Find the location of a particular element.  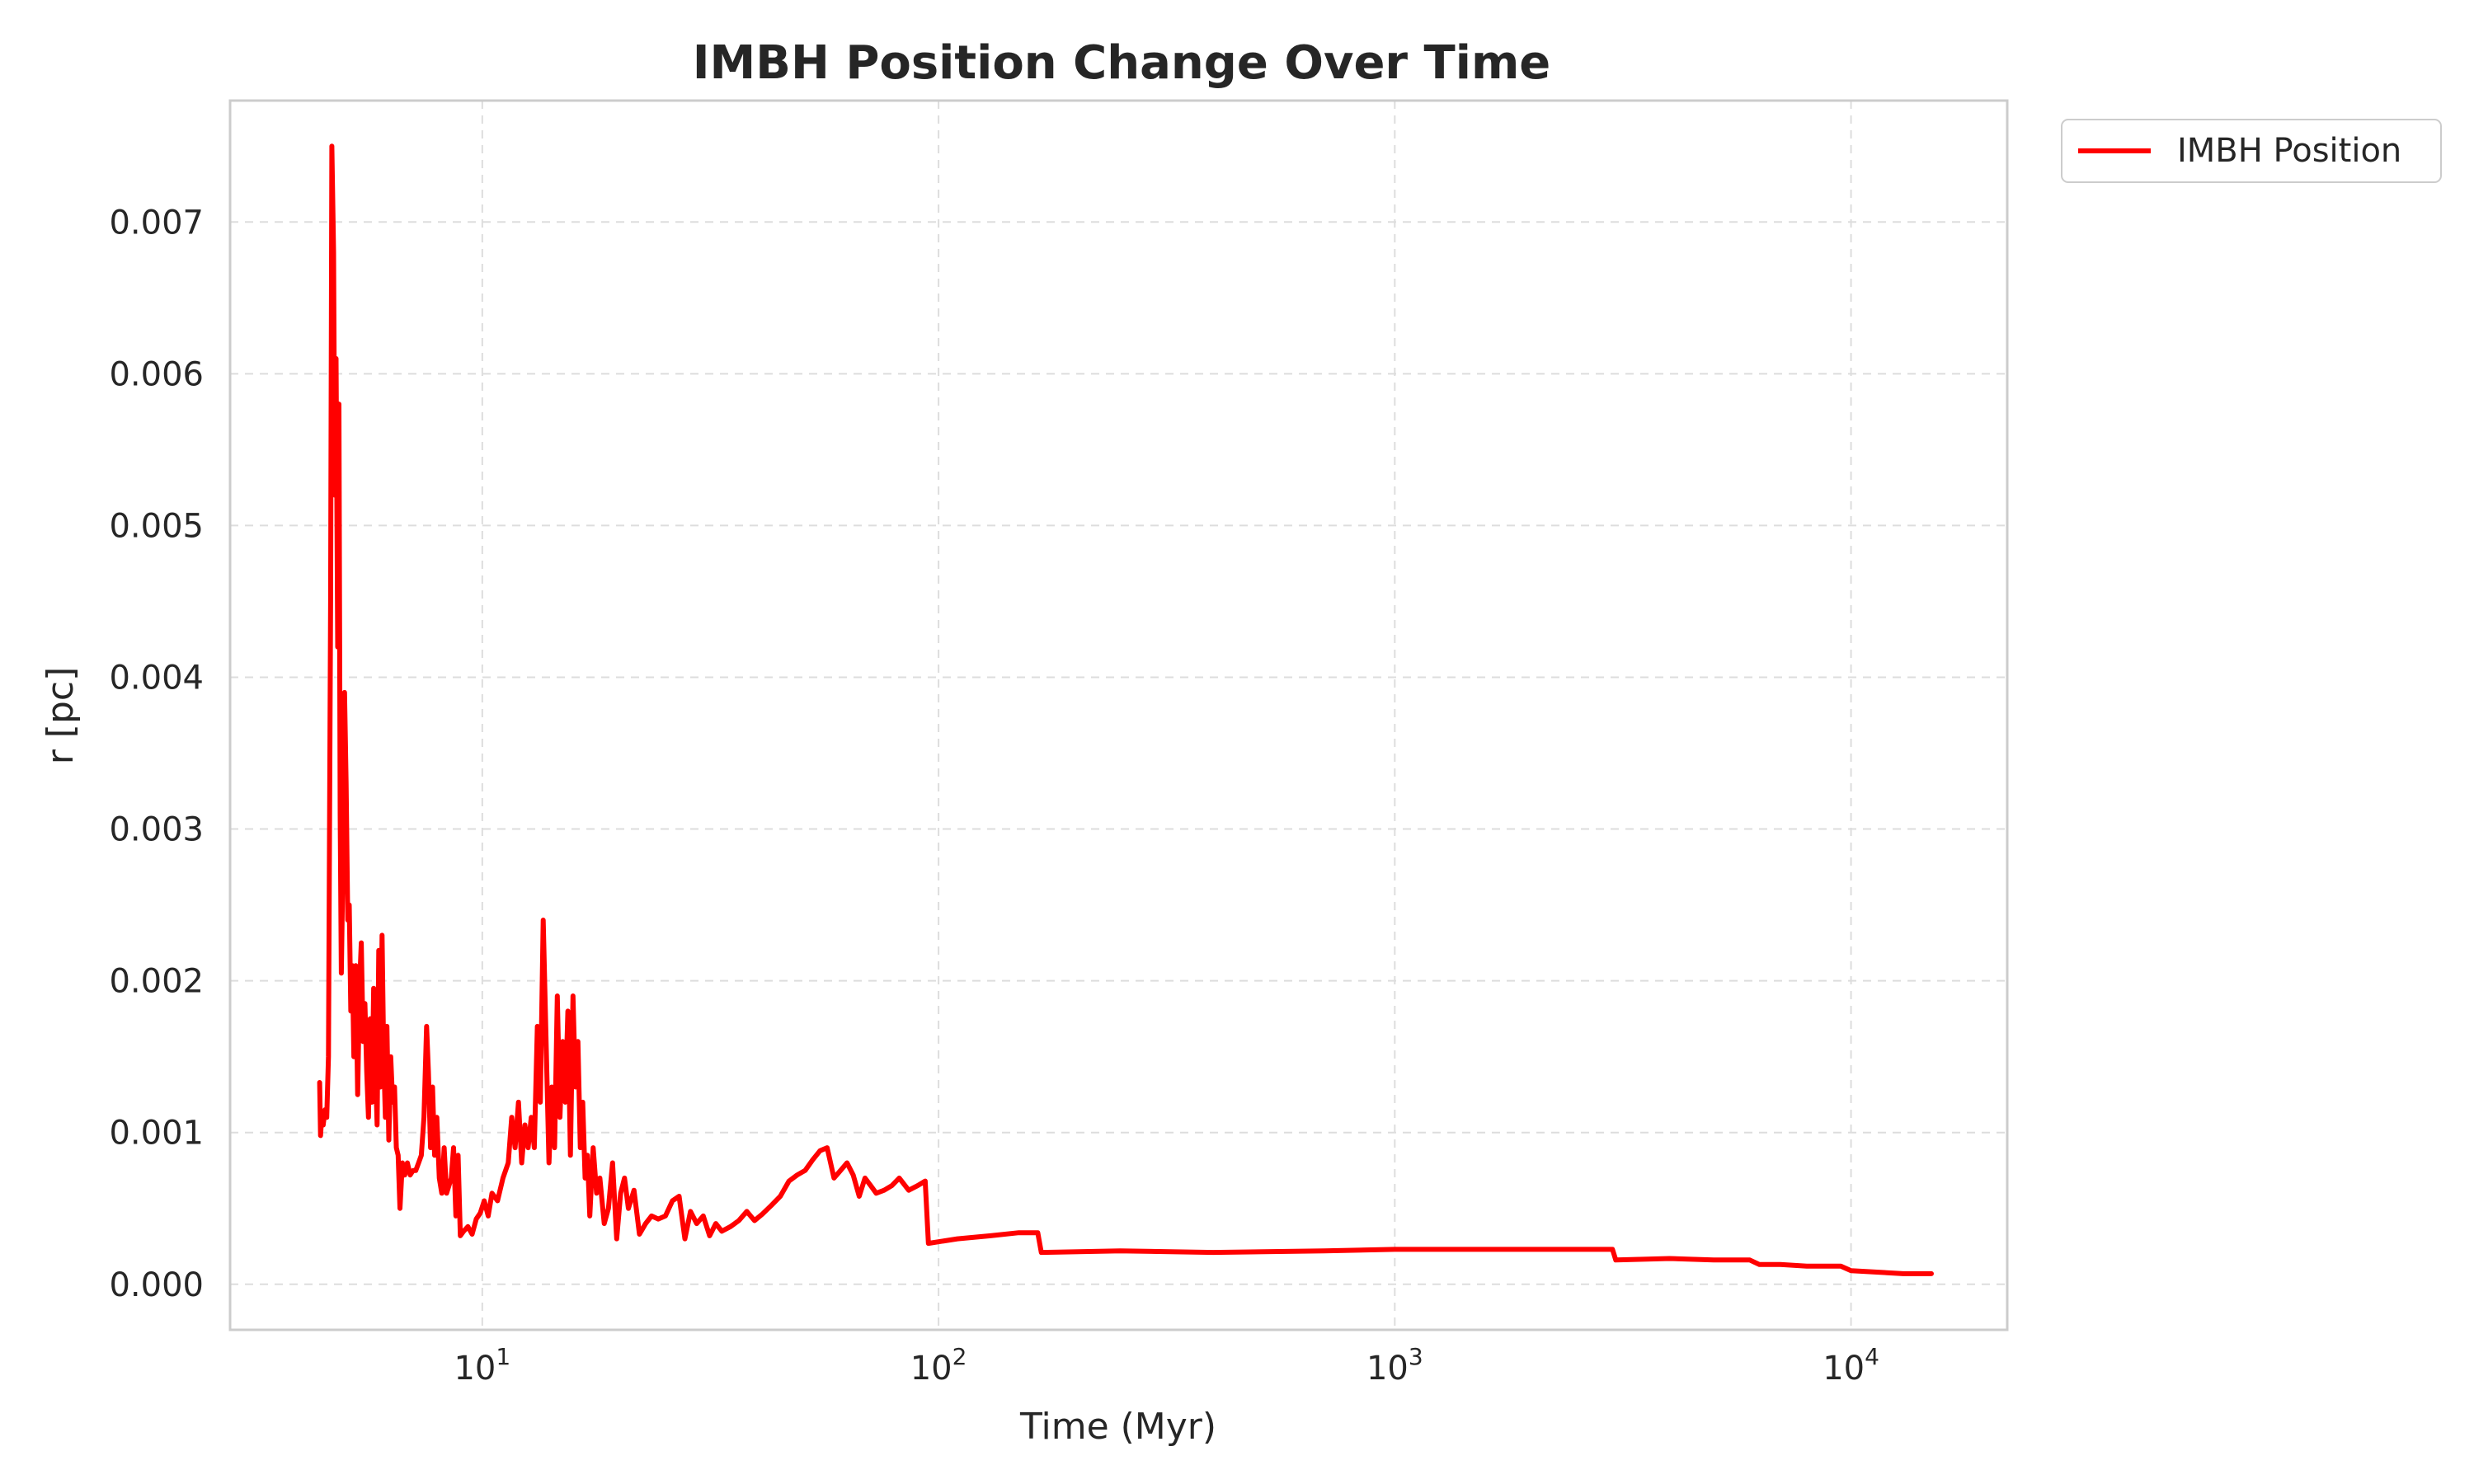

y-tick-label: 0.000 is located at coordinates (156, 1285).